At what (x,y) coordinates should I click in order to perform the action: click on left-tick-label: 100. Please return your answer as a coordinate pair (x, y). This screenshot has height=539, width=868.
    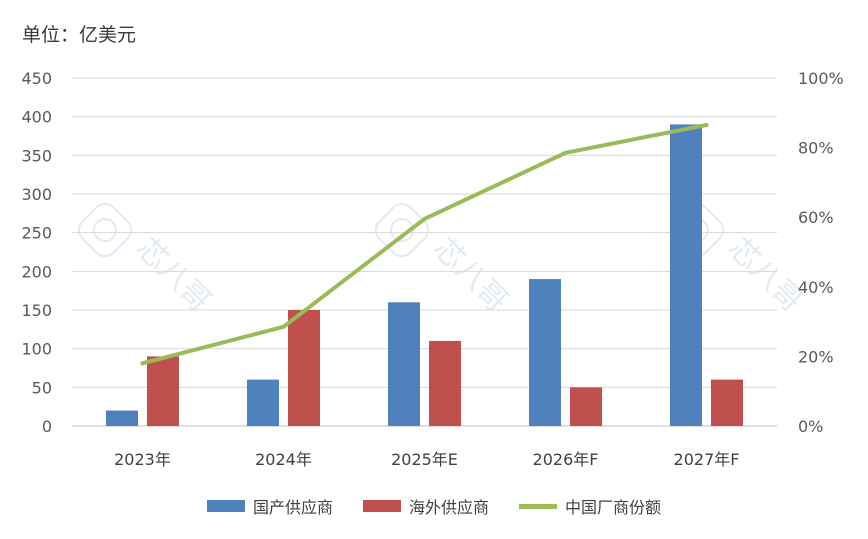
    Looking at the image, I should click on (36, 349).